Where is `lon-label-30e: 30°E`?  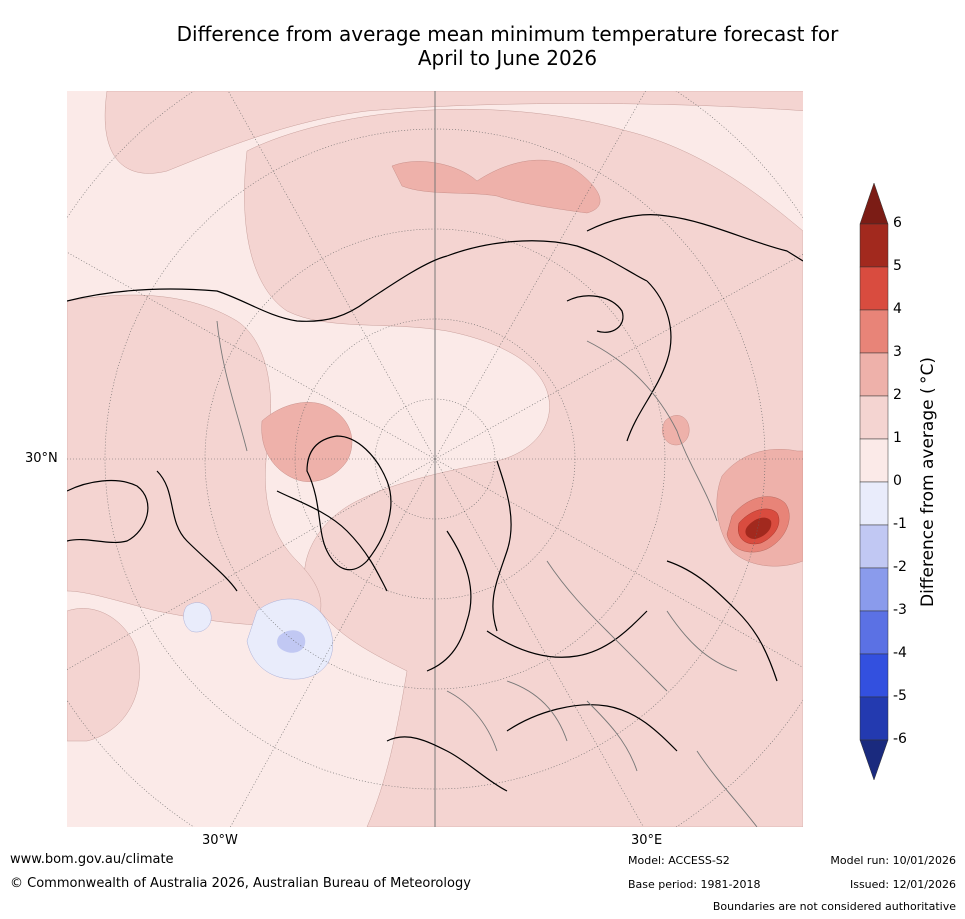 lon-label-30e: 30°E is located at coordinates (647, 840).